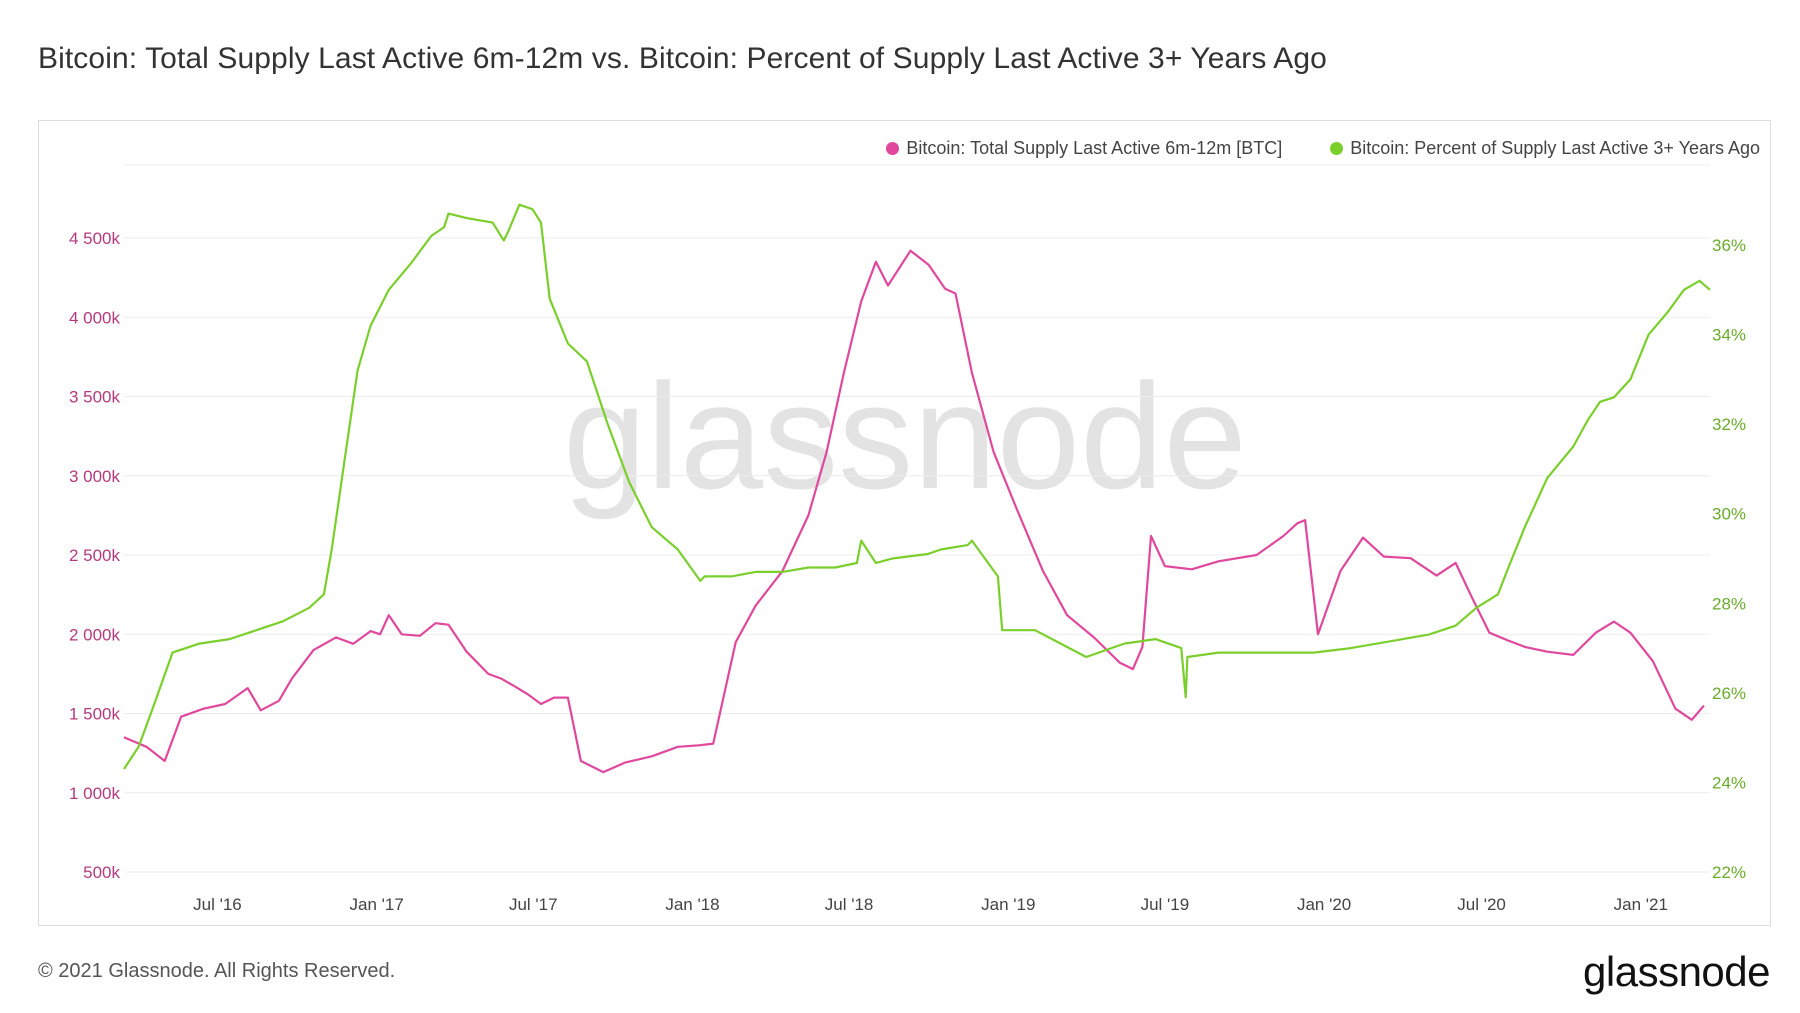  I want to click on copyright-text: © 2021 Glassnode. All Rights Reserved., so click(216, 971).